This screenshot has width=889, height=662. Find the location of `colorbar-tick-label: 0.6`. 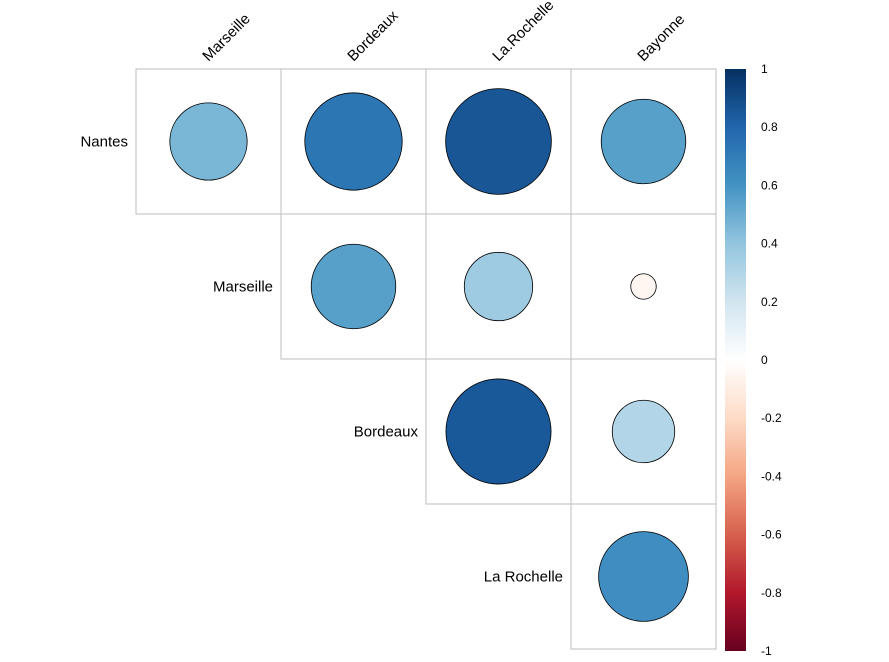

colorbar-tick-label: 0.6 is located at coordinates (769, 185).